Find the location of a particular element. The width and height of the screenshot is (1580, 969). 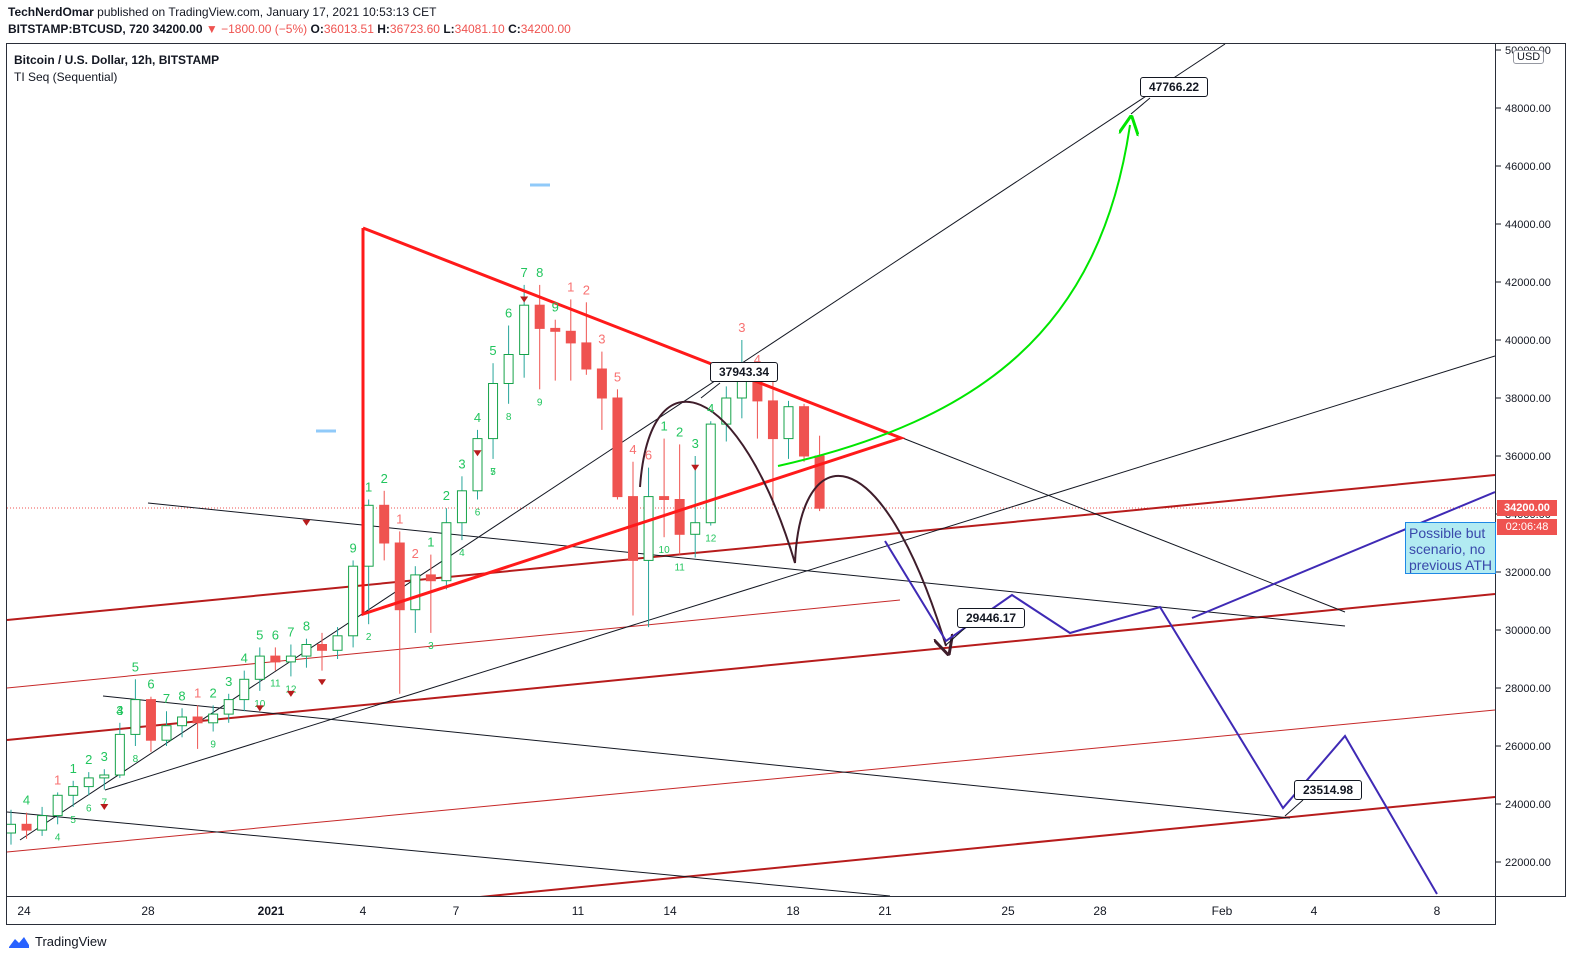

close-value: 34200.00 is located at coordinates (545, 29).